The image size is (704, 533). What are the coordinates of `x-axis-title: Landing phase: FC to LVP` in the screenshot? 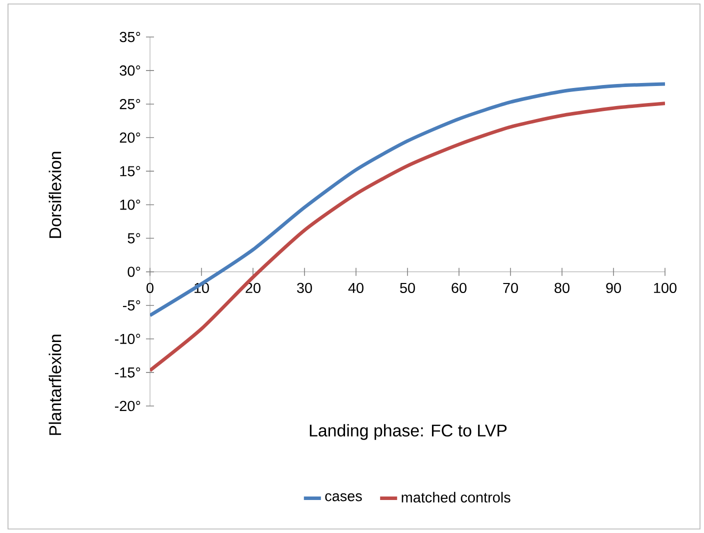 It's located at (408, 432).